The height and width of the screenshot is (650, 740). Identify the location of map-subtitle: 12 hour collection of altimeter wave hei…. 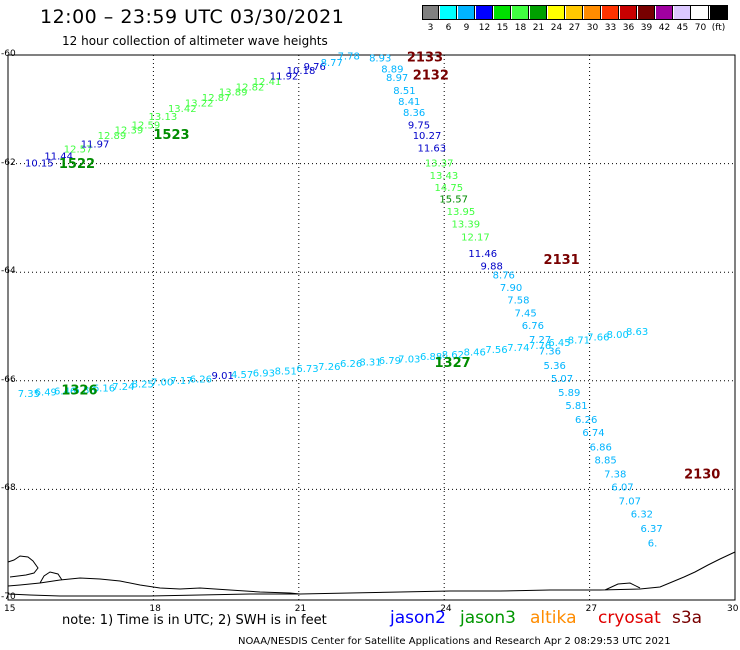
(195, 41).